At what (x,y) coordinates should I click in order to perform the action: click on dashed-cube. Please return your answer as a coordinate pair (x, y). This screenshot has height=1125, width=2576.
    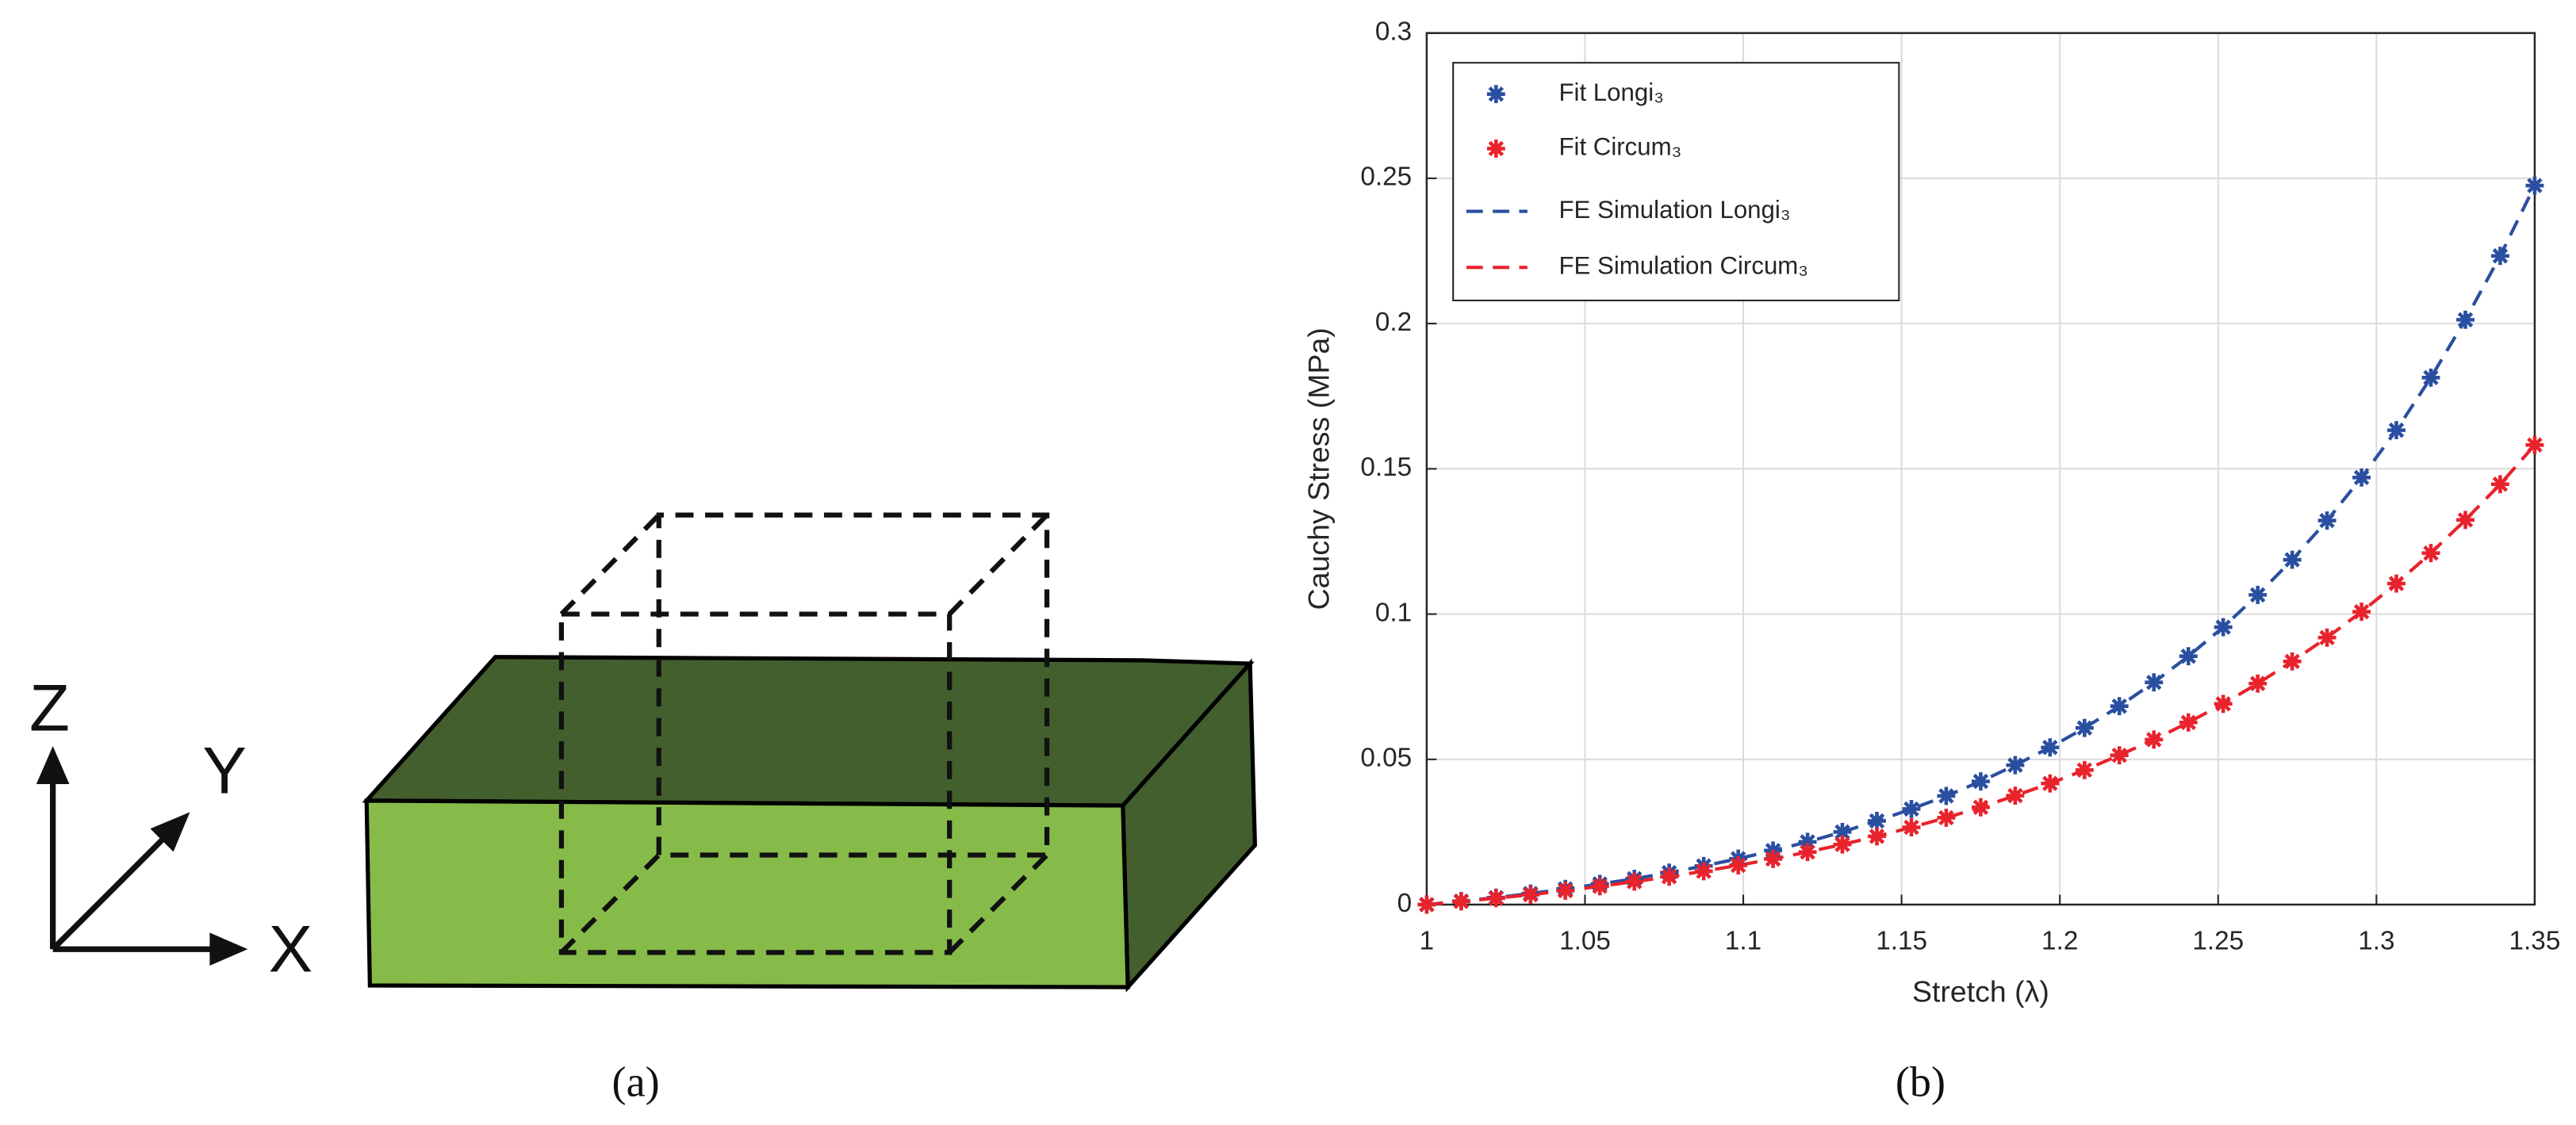
    Looking at the image, I should click on (804, 734).